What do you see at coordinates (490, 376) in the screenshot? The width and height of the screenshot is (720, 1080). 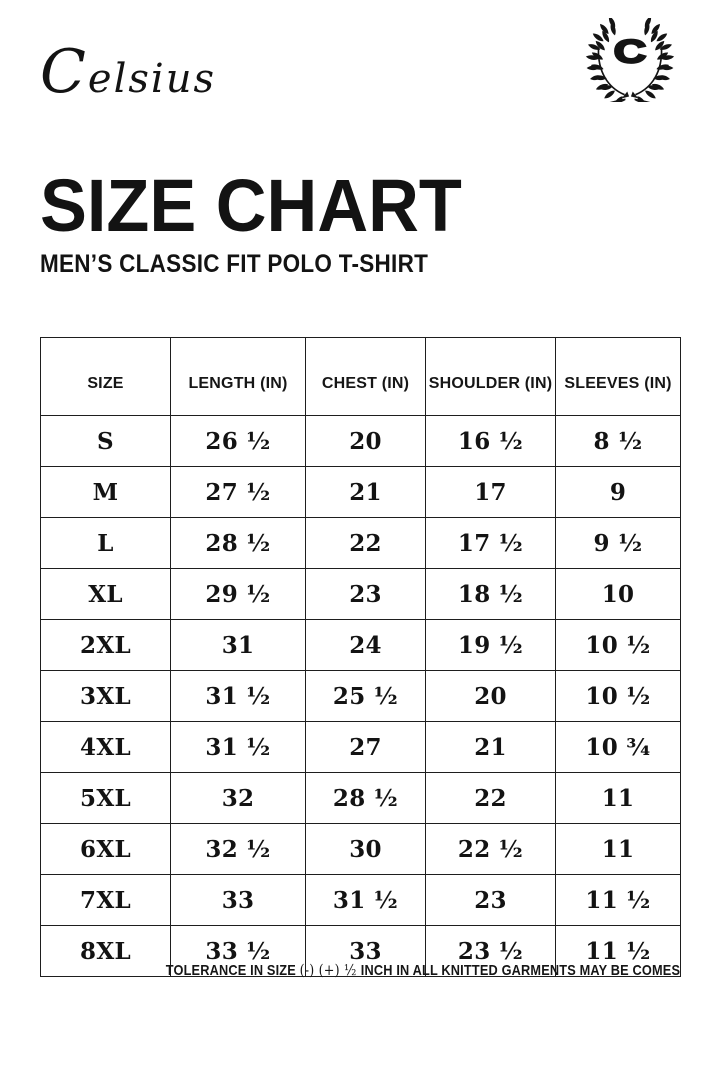 I see `col-header-shoulder: SHOULDER (IN)` at bounding box center [490, 376].